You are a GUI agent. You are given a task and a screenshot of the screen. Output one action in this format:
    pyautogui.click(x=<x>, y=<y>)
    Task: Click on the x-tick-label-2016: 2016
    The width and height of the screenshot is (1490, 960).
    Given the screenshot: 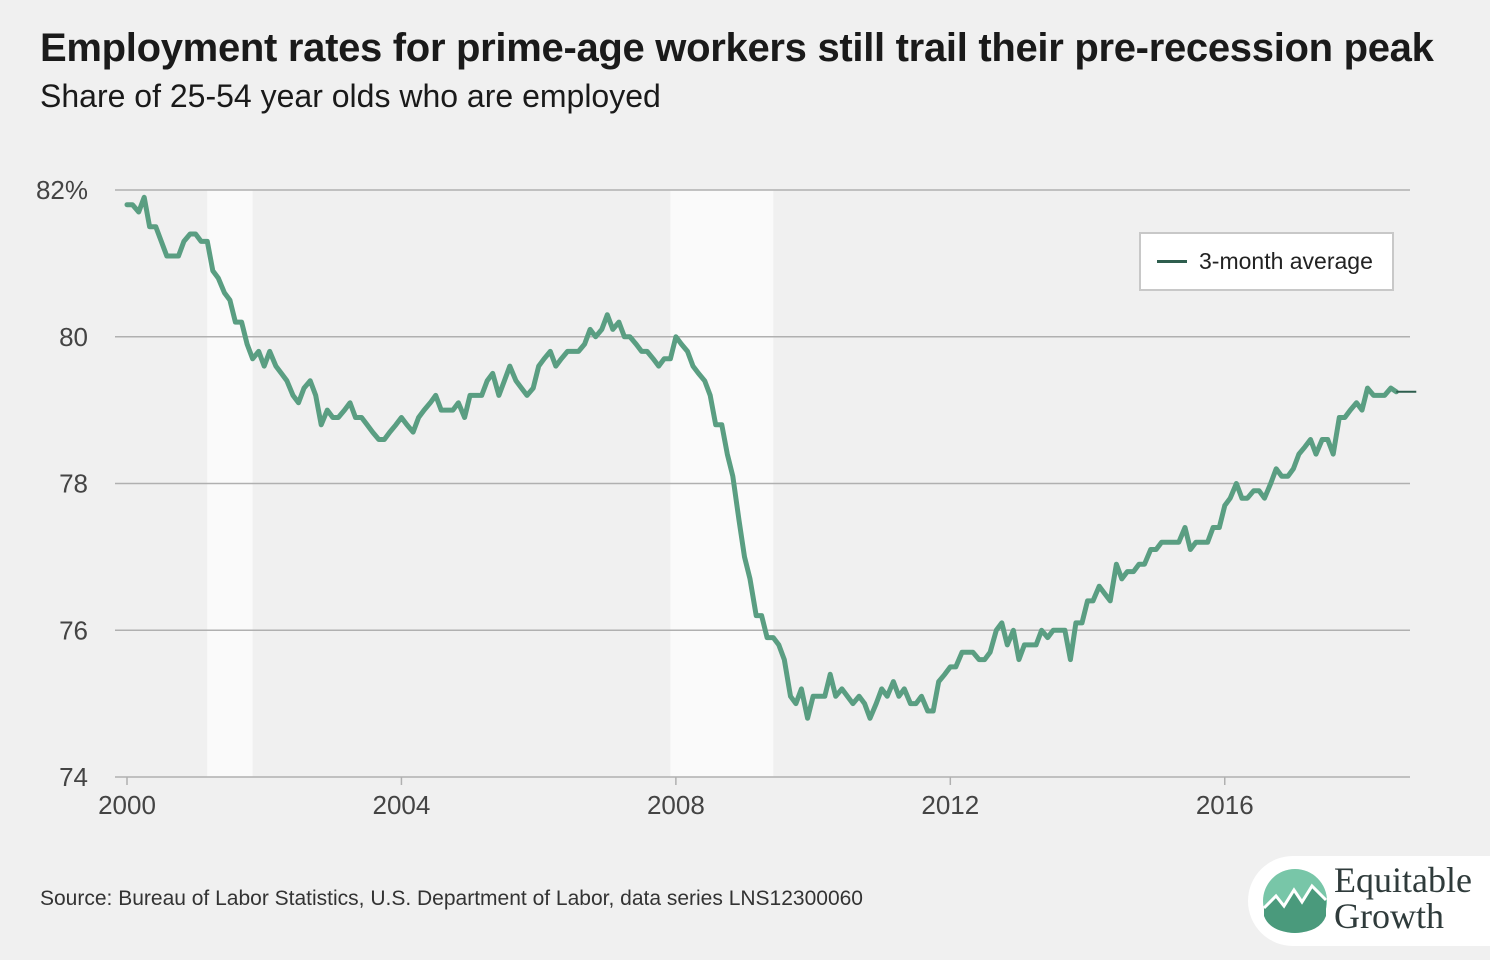 What is the action you would take?
    pyautogui.click(x=1225, y=805)
    